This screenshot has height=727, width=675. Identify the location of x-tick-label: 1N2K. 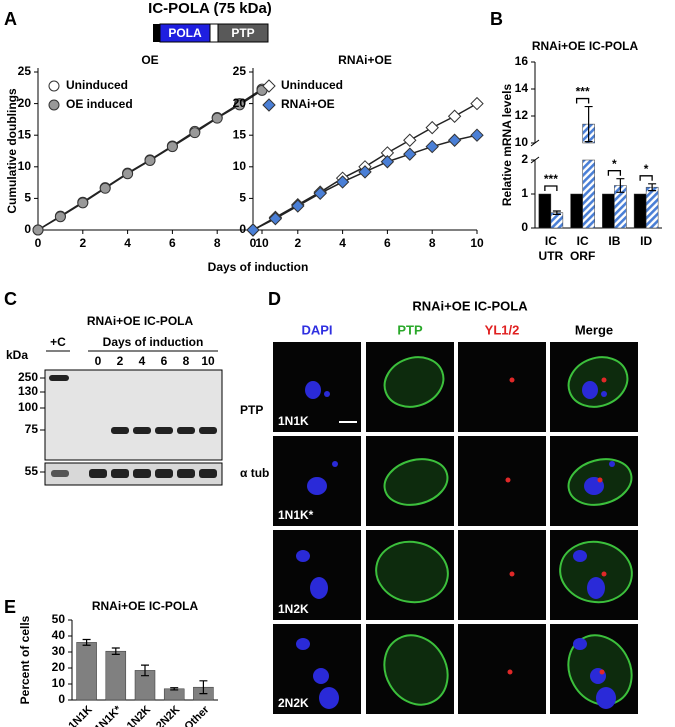
(139, 715).